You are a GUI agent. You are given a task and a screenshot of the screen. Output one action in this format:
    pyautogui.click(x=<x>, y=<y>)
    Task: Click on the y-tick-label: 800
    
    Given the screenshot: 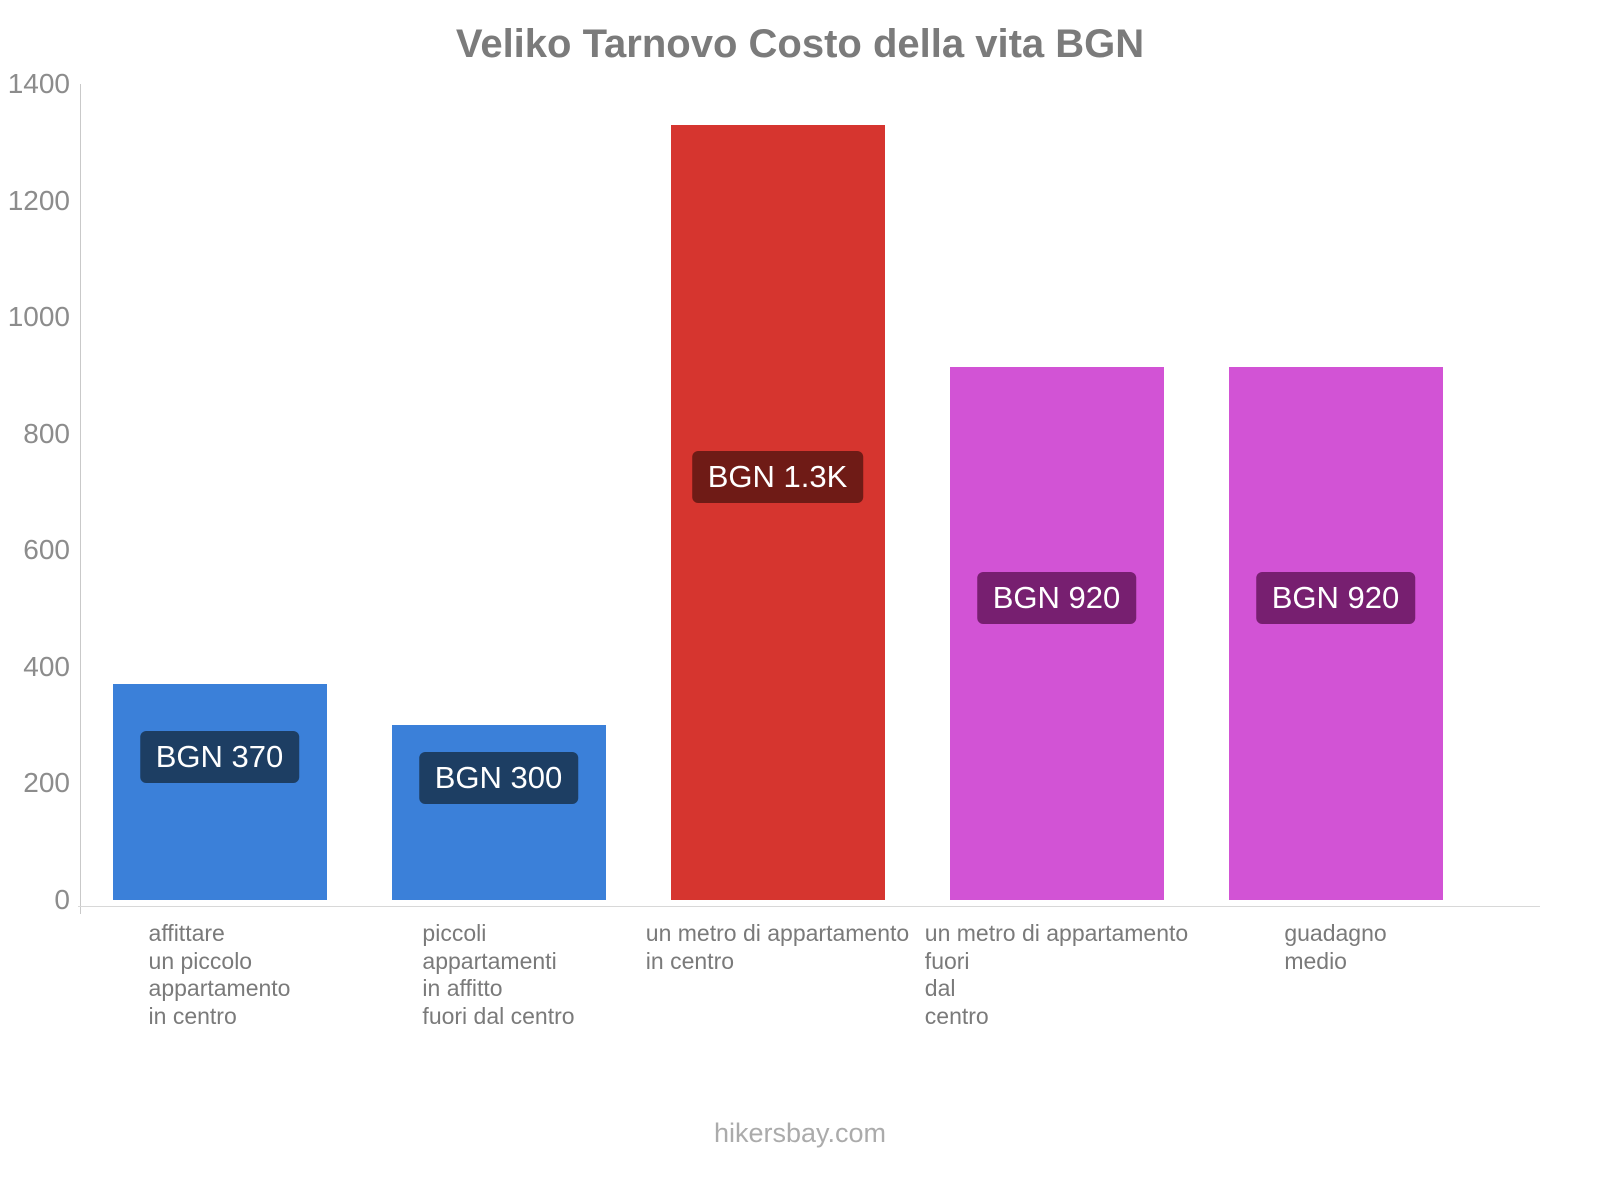 What is the action you would take?
    pyautogui.click(x=46, y=433)
    